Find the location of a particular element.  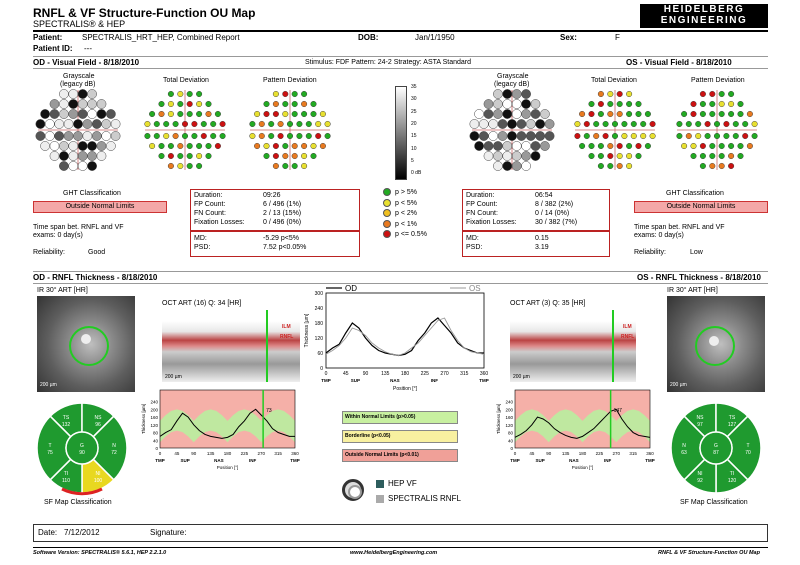

sector-key: NI is located at coordinates (98, 474).